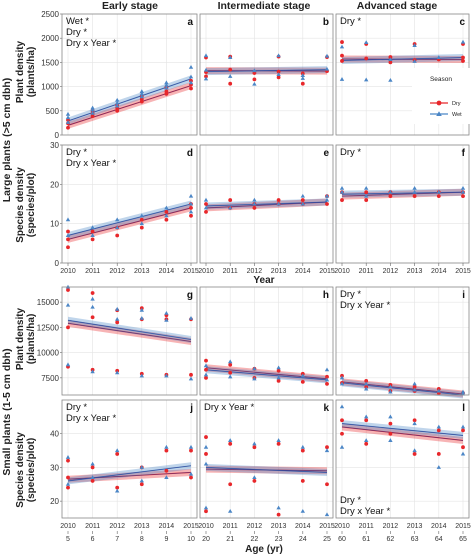  Describe the element at coordinates (54, 467) in the screenshot. I see `y-tick-label: 30` at that location.